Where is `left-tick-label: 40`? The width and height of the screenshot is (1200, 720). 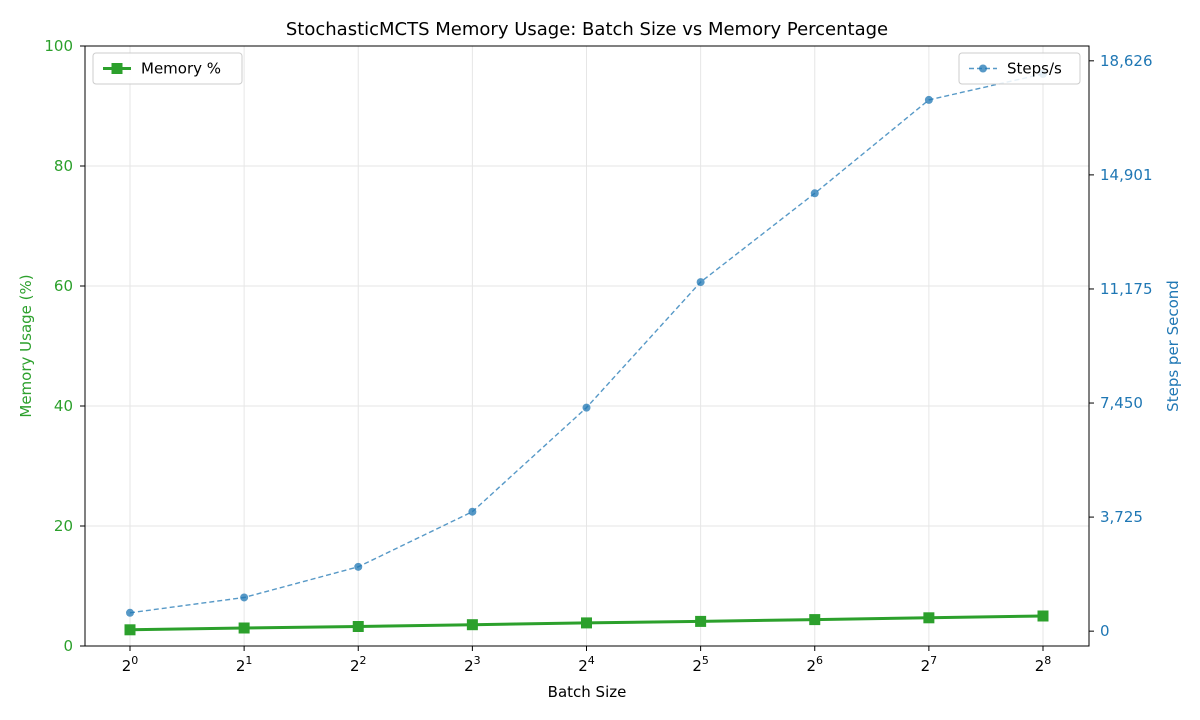 left-tick-label: 40 is located at coordinates (63, 406).